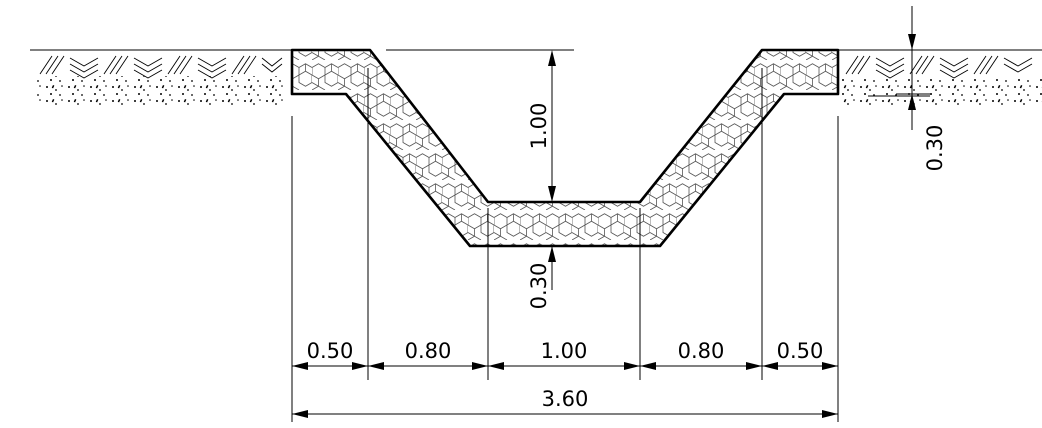  Describe the element at coordinates (935, 148) in the screenshot. I see `lining-thickness-right-label: 0.30` at that location.